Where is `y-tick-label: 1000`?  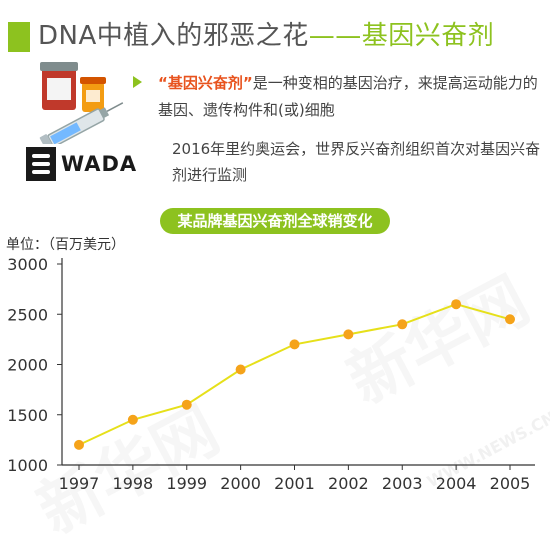
y-tick-label: 1000 is located at coordinates (27, 465).